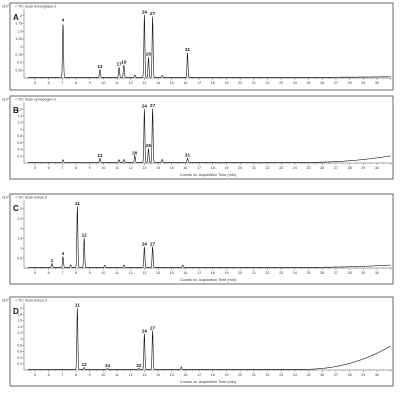  What do you see at coordinates (90, 168) in the screenshot?
I see `x-tick-label: 9` at bounding box center [90, 168].